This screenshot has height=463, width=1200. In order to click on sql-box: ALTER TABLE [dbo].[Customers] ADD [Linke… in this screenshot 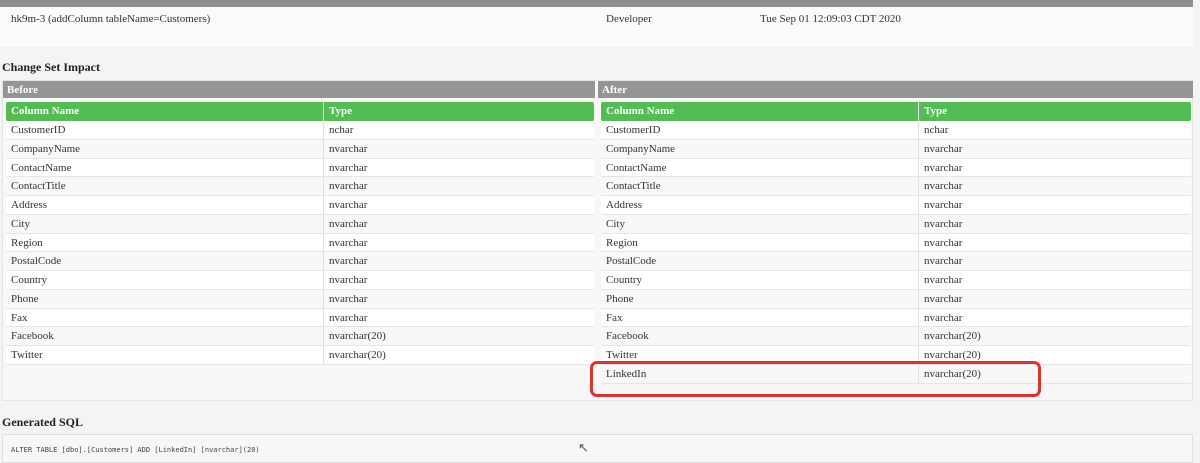, I will do `click(597, 448)`.